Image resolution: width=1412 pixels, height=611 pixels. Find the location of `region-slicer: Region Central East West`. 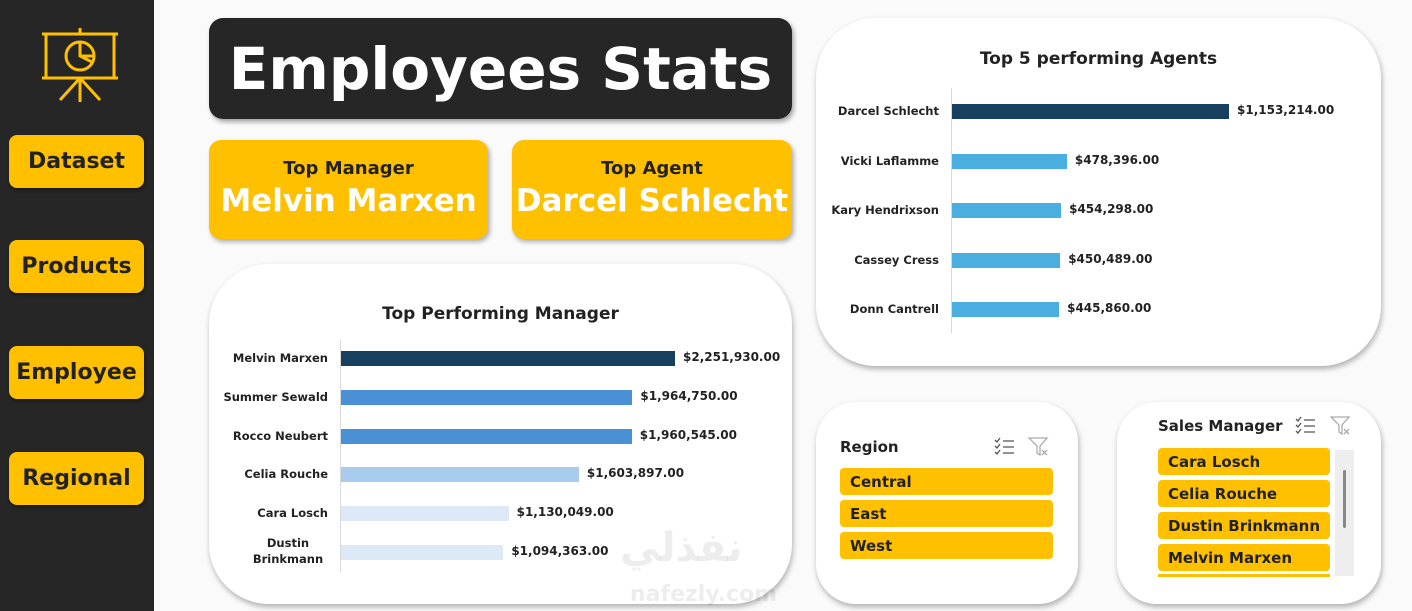

region-slicer: Region Central East West is located at coordinates (947, 503).